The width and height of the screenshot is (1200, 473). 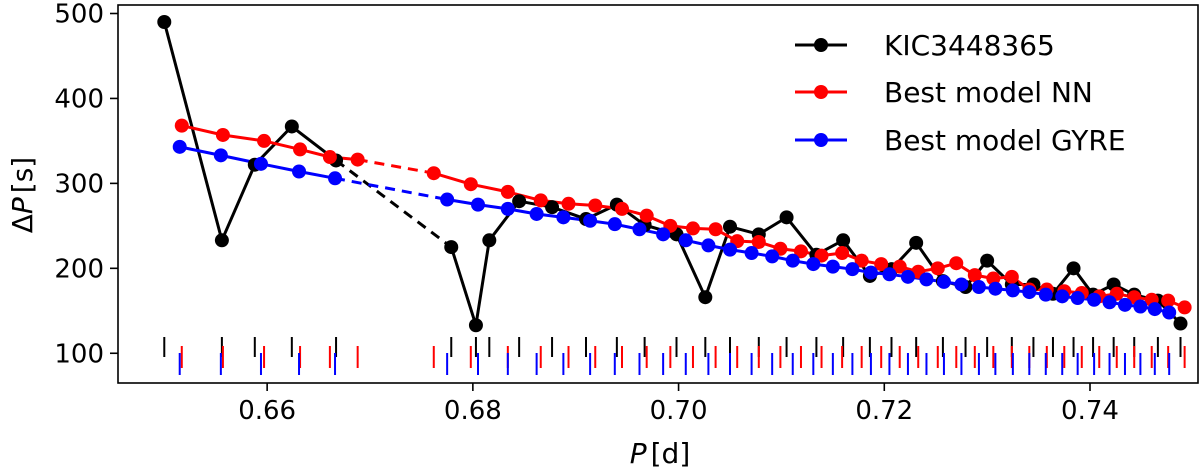 I want to click on legend-entry-gyre: Best model GYRE, so click(x=960, y=140).